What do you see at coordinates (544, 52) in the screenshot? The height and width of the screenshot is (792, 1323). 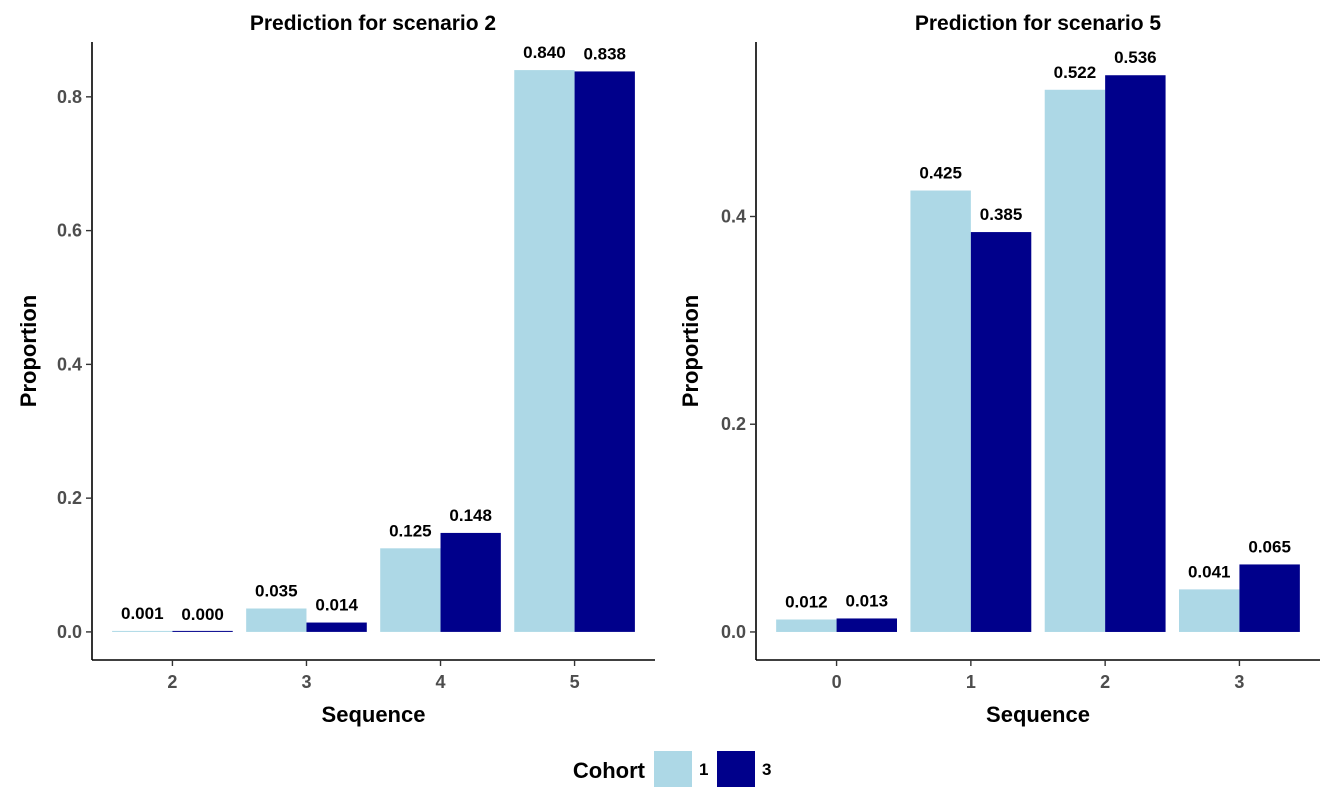 I see `panel-1-bar-label: 0.840` at bounding box center [544, 52].